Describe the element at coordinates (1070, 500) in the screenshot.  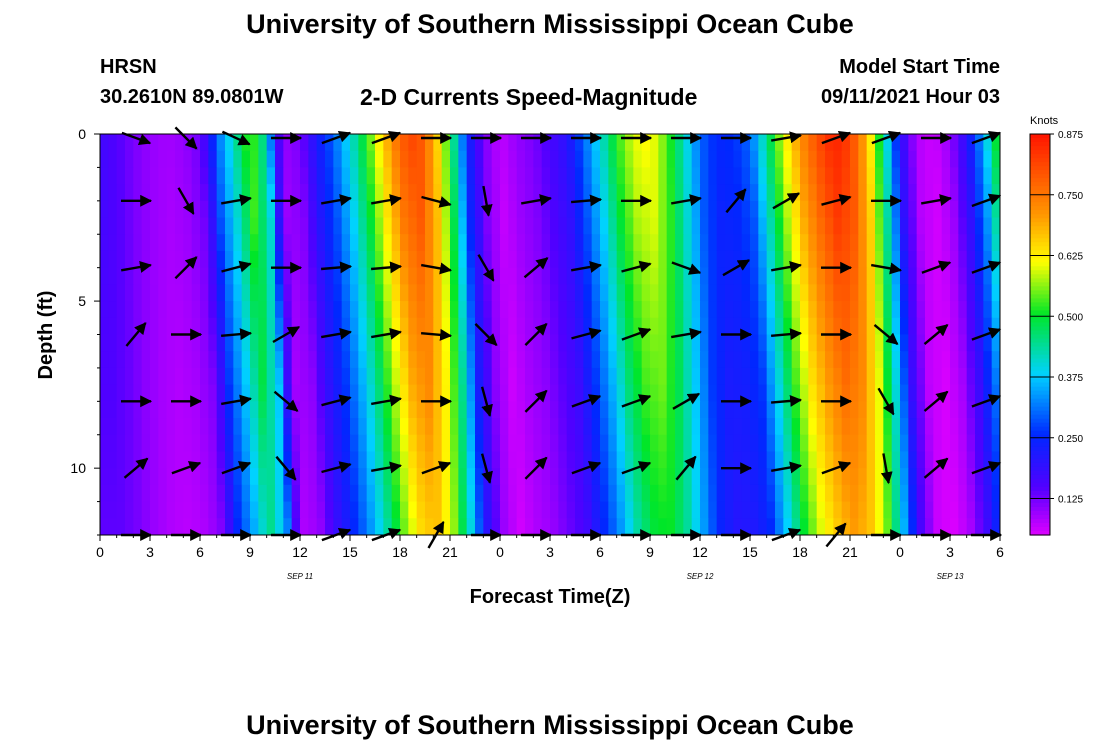
I see `colorbar-tick-label: 0.125` at that location.